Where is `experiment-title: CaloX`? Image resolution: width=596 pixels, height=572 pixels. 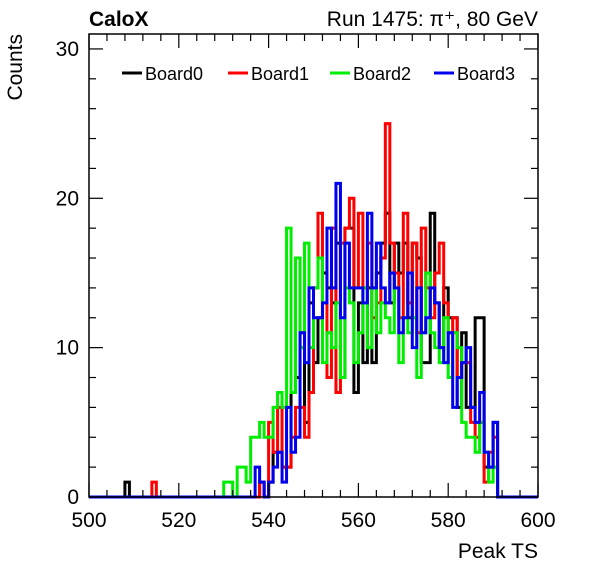 experiment-title: CaloX is located at coordinates (119, 19).